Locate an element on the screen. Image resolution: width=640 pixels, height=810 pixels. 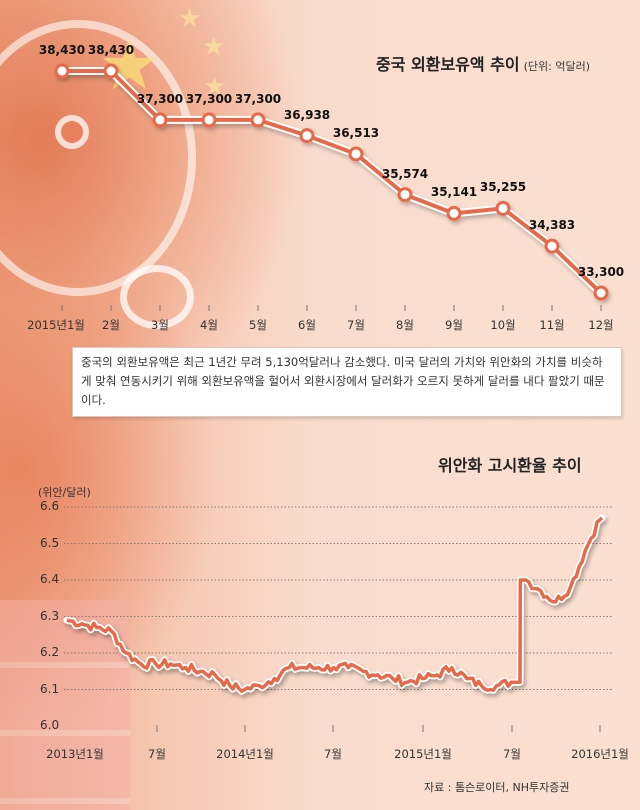
x-axis-label: 10월 is located at coordinates (503, 325).